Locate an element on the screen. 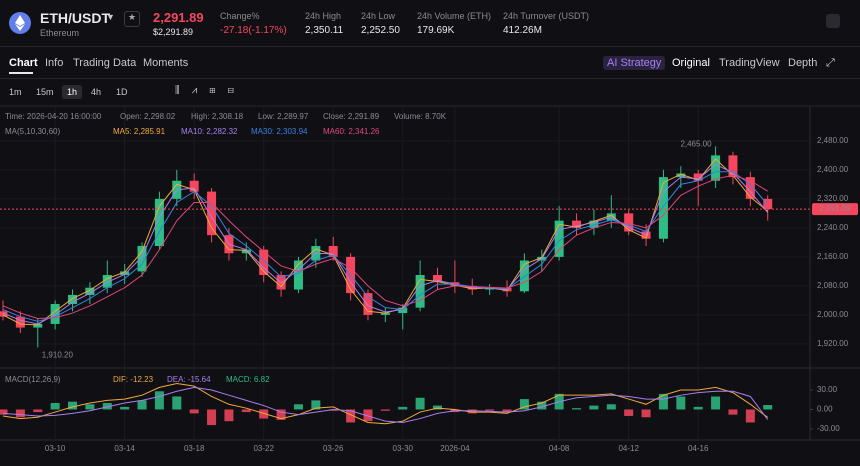  y-tick-label: 2,240.00 is located at coordinates (833, 227).